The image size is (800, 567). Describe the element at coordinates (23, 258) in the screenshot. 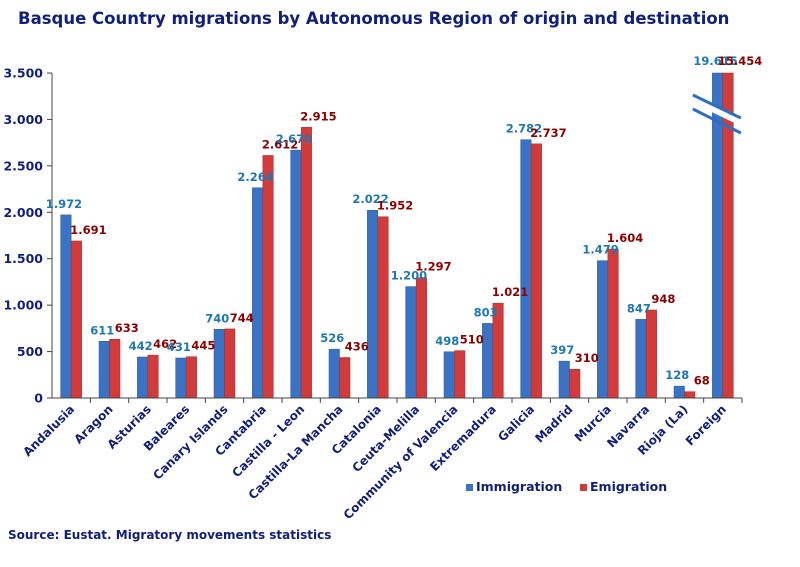

I see `y-tick-label: 1.500` at that location.